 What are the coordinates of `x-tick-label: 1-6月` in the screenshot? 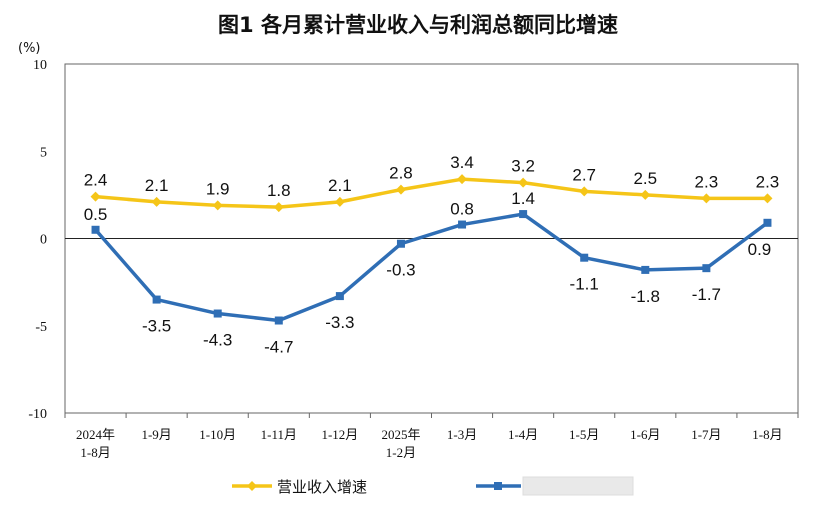 It's located at (645, 434).